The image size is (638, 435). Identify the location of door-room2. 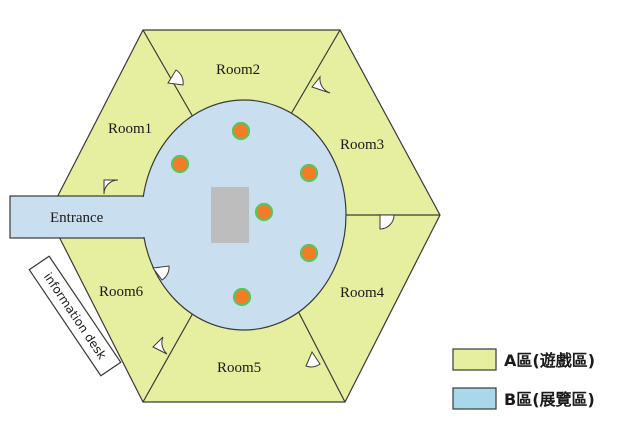
(175, 77).